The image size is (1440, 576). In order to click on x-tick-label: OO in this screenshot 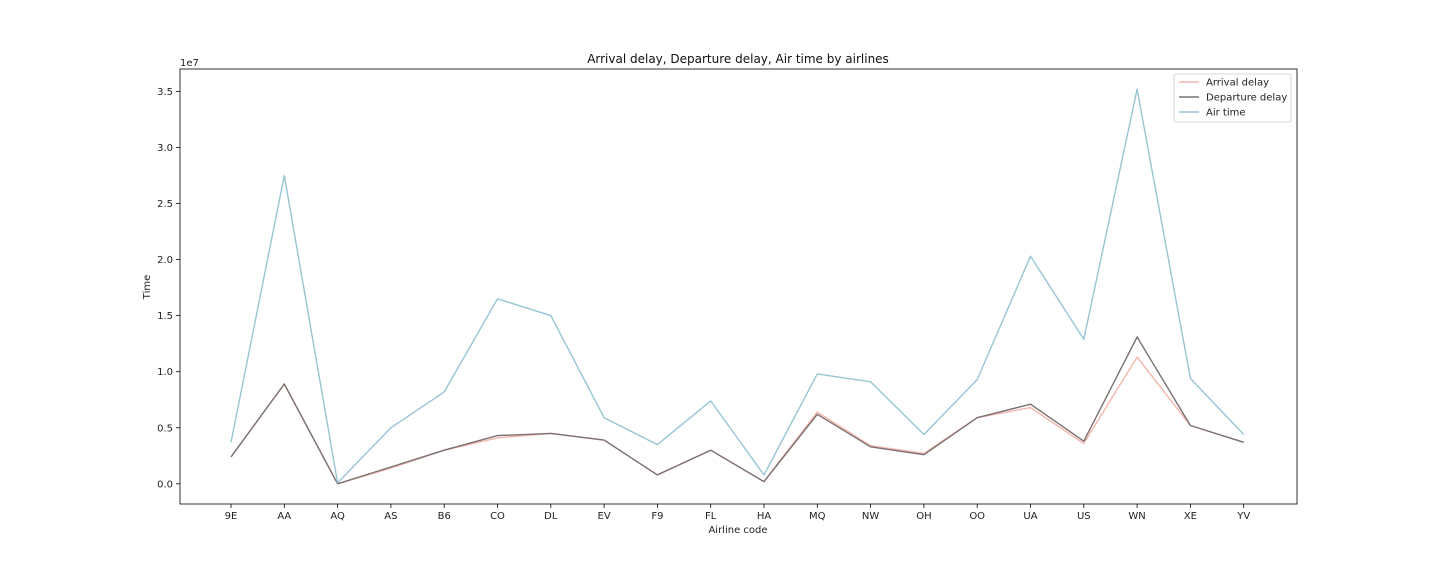, I will do `click(977, 516)`.